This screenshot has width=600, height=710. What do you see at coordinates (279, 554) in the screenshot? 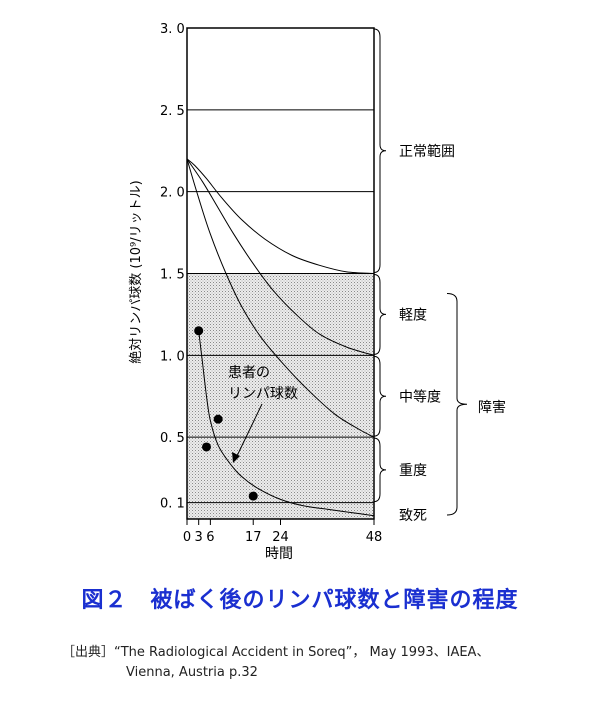
I see `x-axis-label: 時間` at bounding box center [279, 554].